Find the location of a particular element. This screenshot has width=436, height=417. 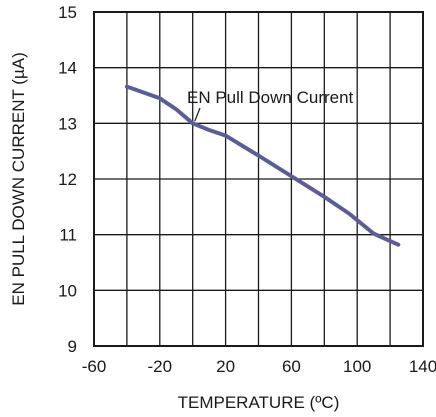

y-axis-title: EN PULL DOWN CURRENT (µA) is located at coordinates (18, 178).